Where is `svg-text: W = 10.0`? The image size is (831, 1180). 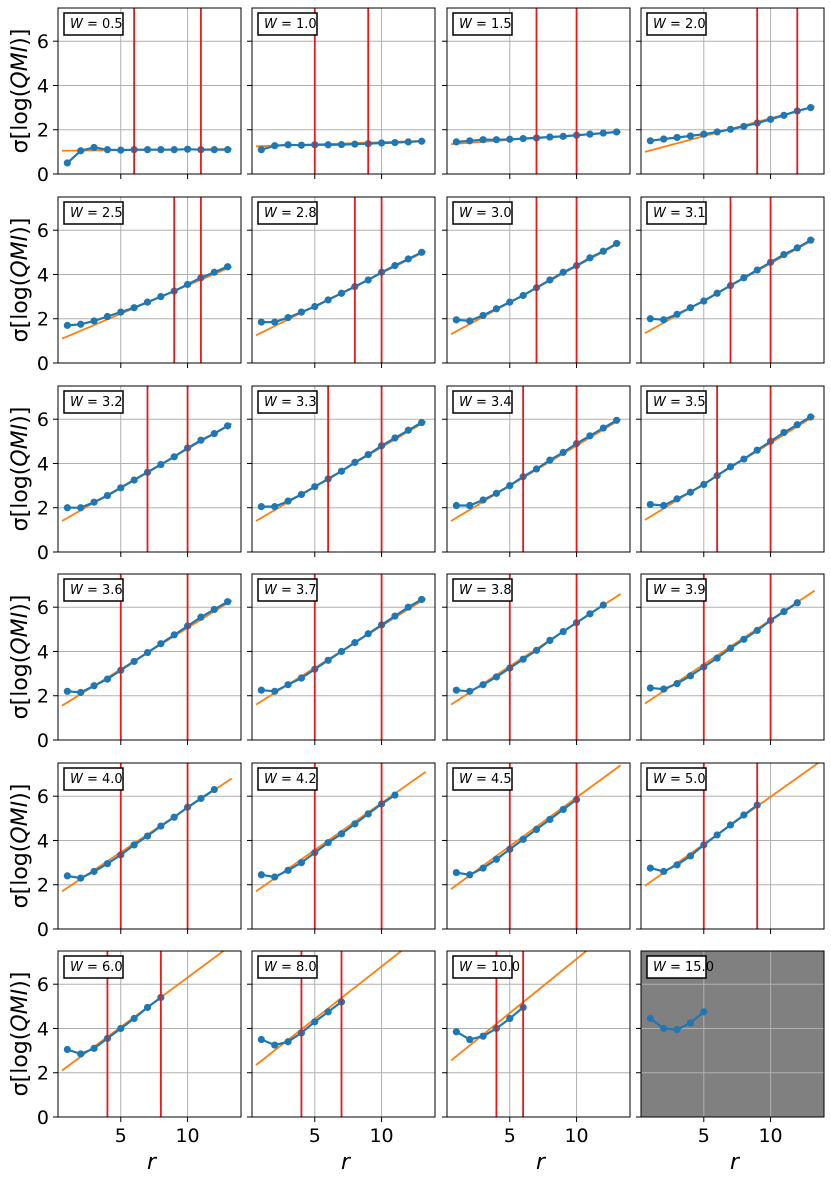 svg-text: W = 10.0 is located at coordinates (489, 967).